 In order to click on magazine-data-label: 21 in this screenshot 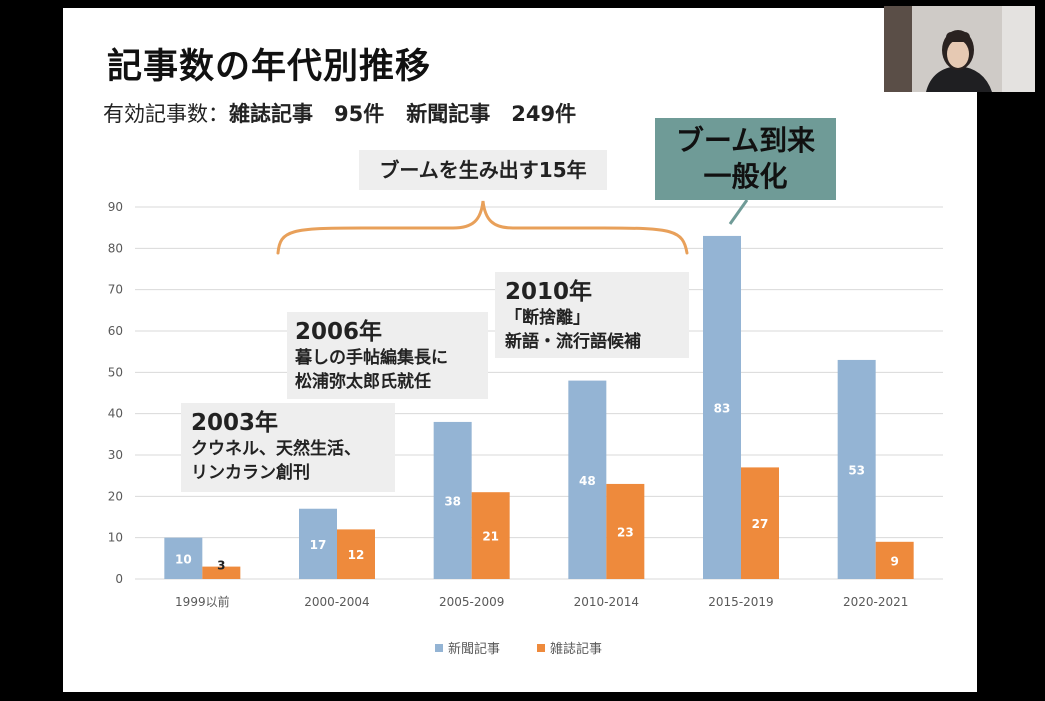, I will do `click(490, 537)`.